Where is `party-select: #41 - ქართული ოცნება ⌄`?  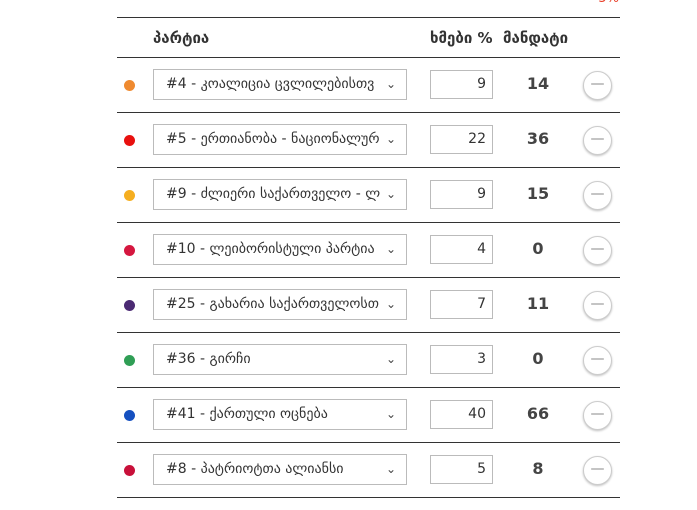 party-select: #41 - ქართული ოცნება ⌄ is located at coordinates (280, 414).